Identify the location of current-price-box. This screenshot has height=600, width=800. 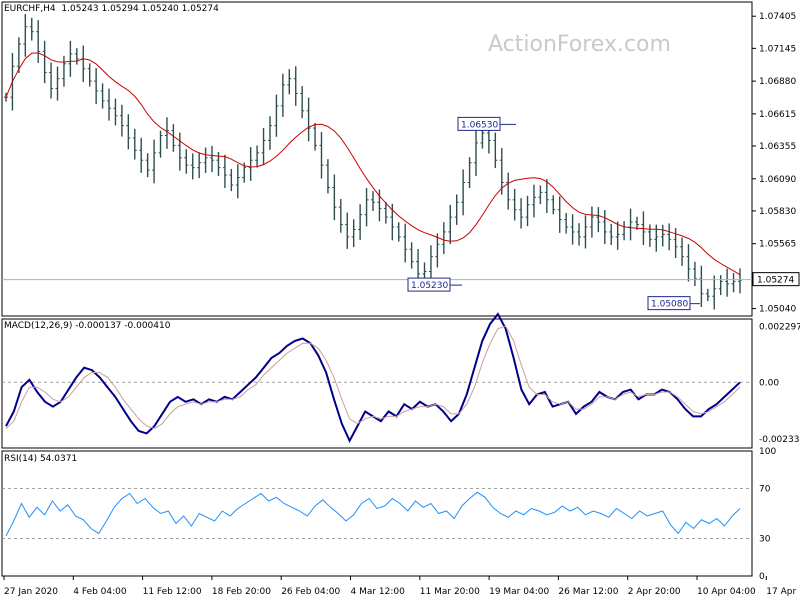
(776, 279).